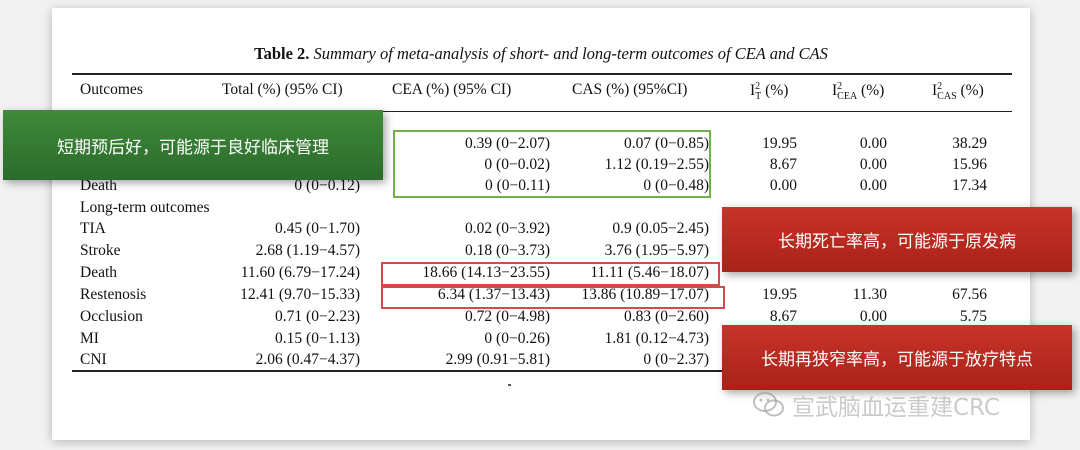 This screenshot has height=450, width=1080. Describe the element at coordinates (676, 359) in the screenshot. I see `cell-cas: 0 (0−2.37)` at that location.